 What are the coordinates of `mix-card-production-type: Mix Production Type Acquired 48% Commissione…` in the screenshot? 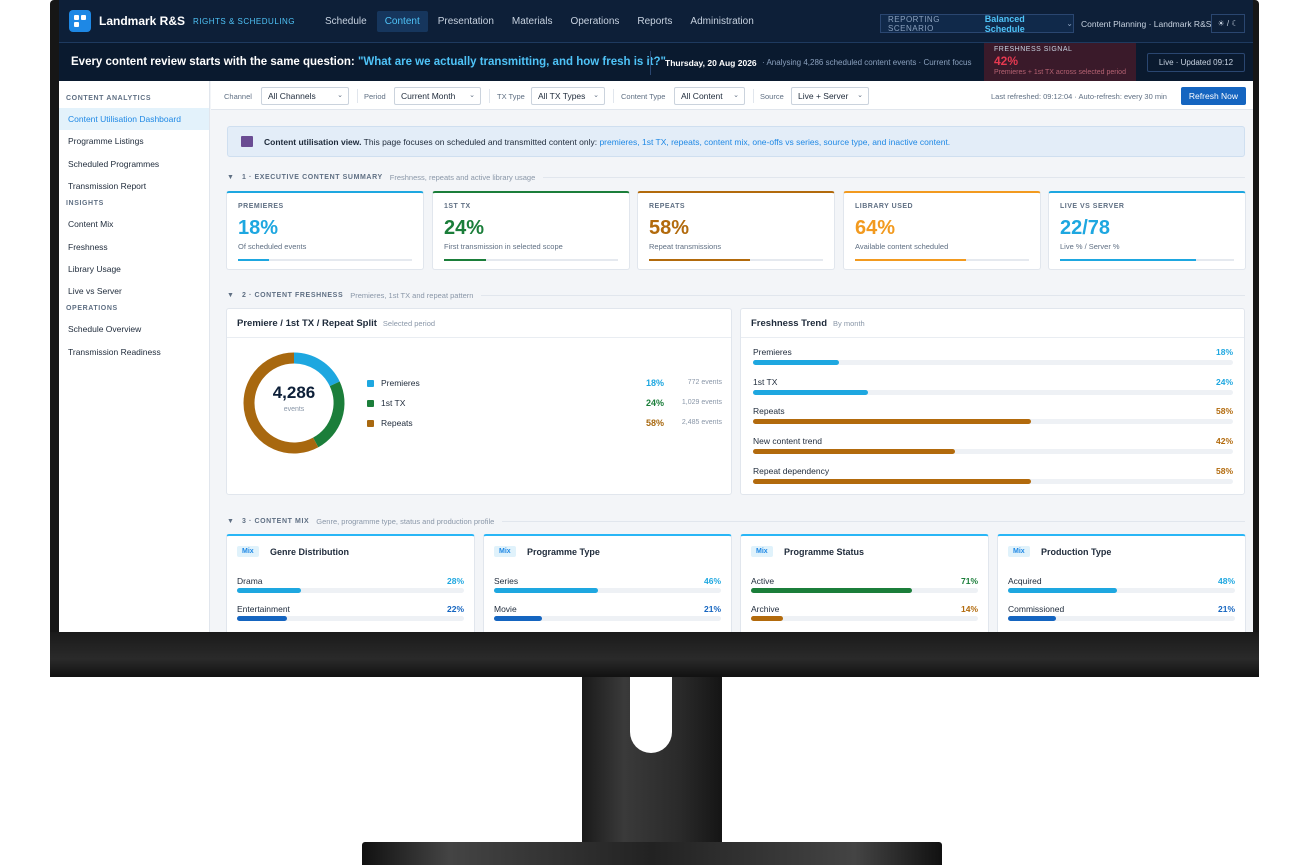 It's located at (1121, 583).